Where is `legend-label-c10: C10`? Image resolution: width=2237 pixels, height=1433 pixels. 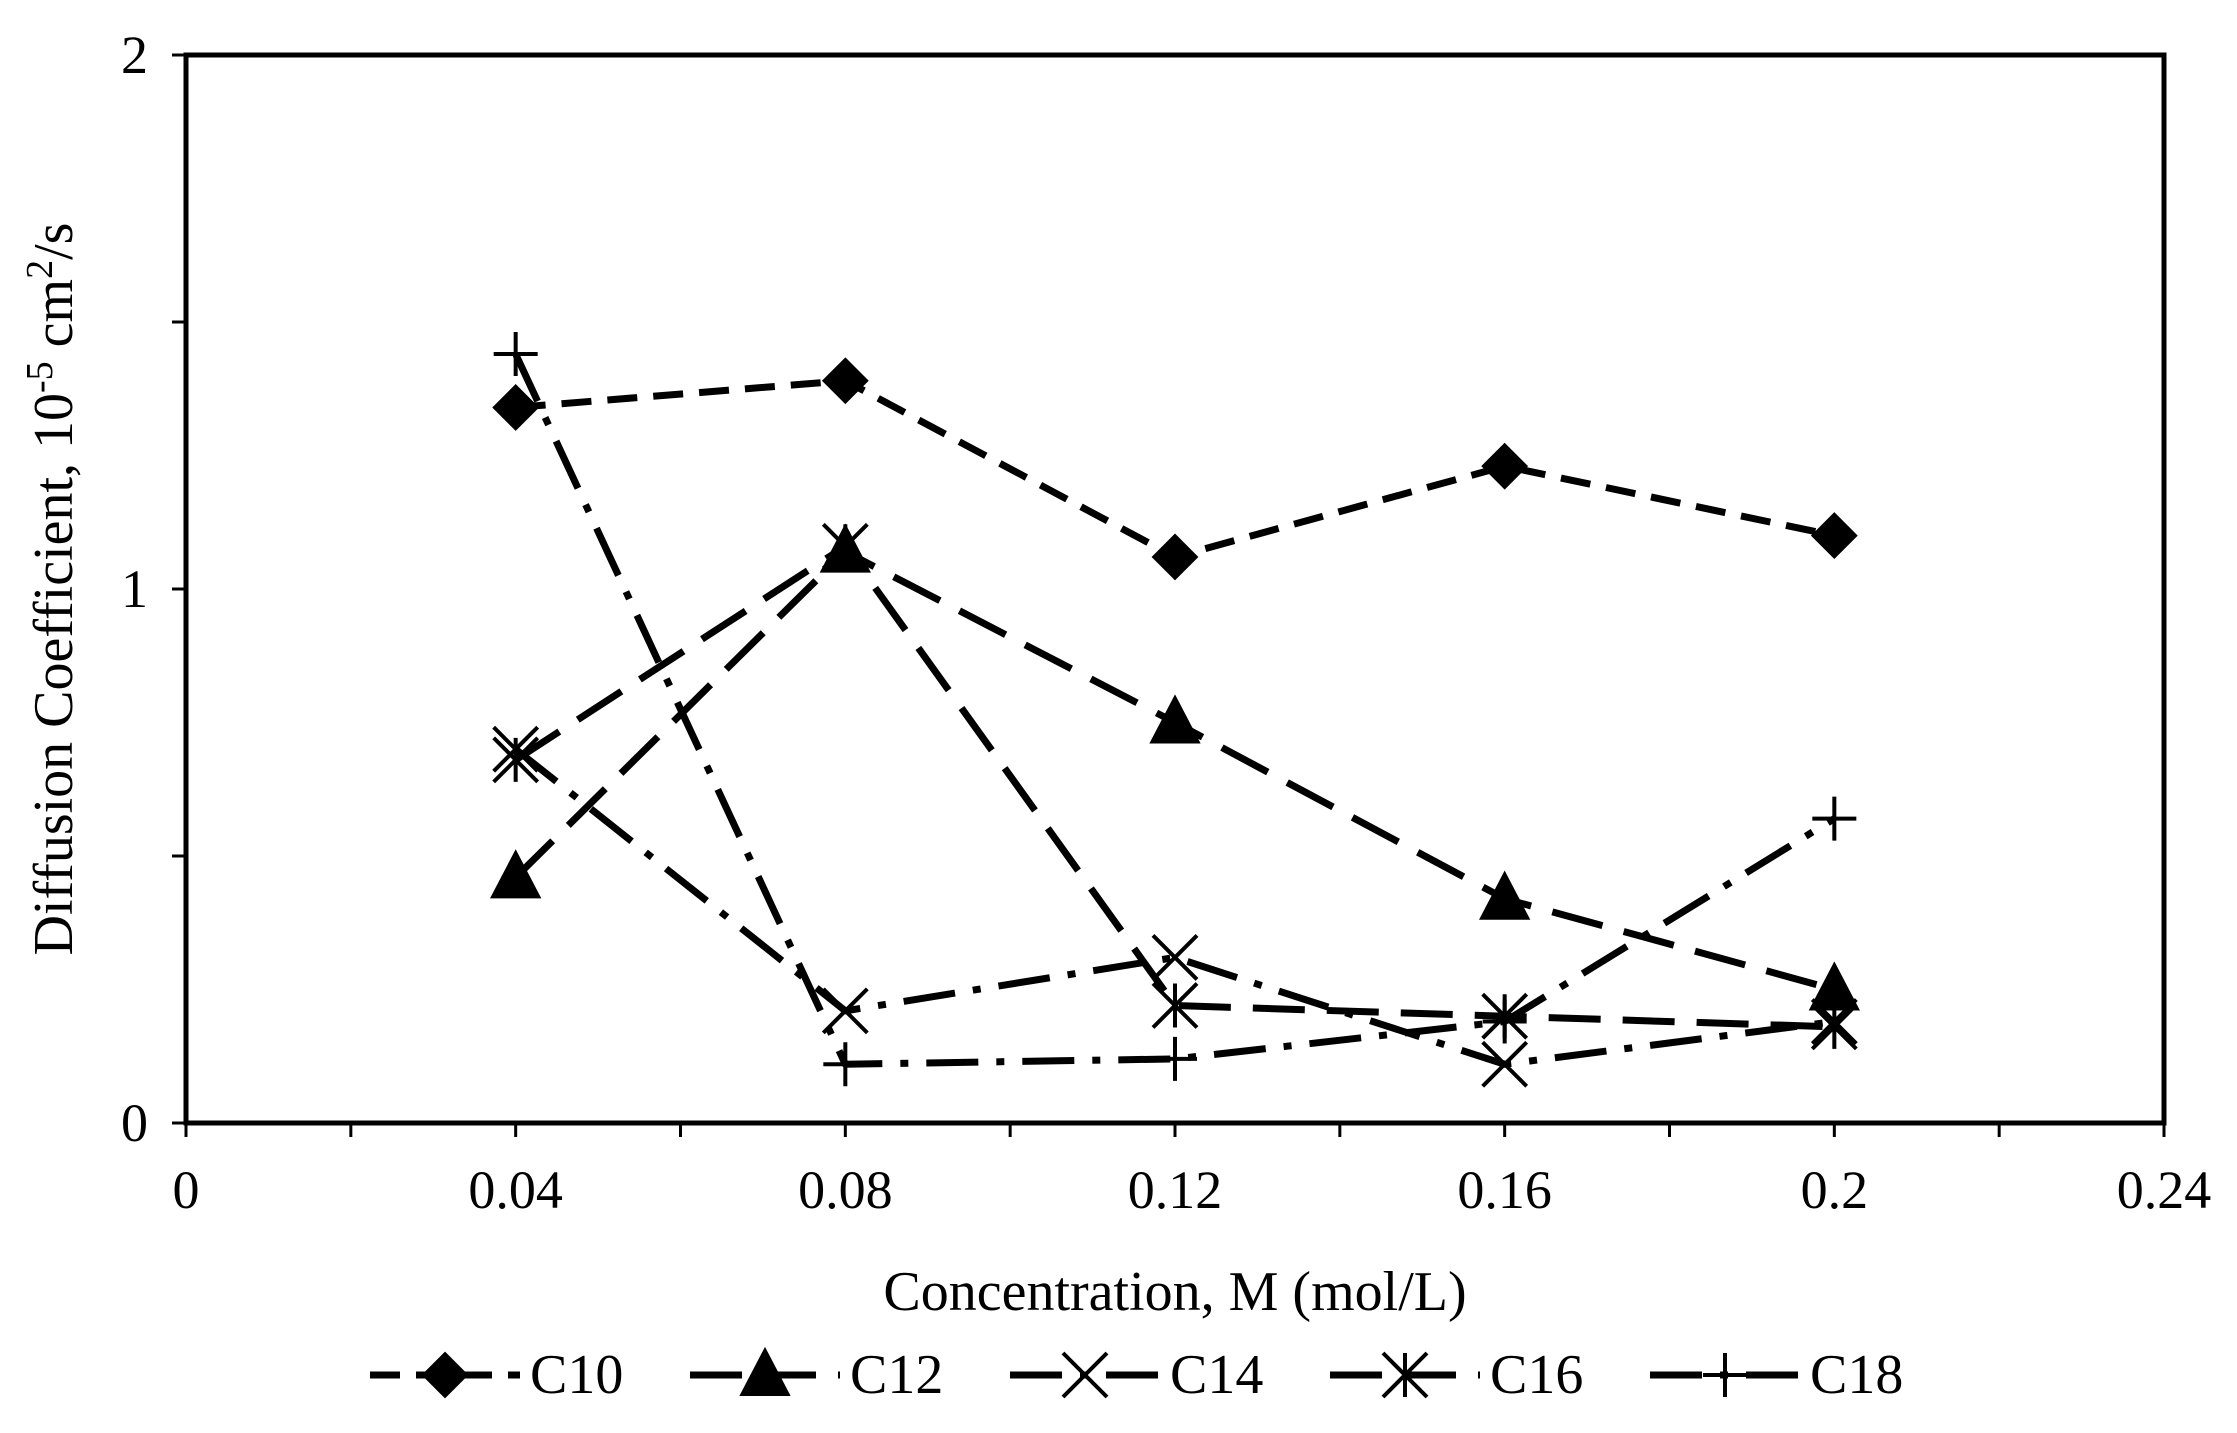
legend-label-c10: C10 is located at coordinates (576, 1375).